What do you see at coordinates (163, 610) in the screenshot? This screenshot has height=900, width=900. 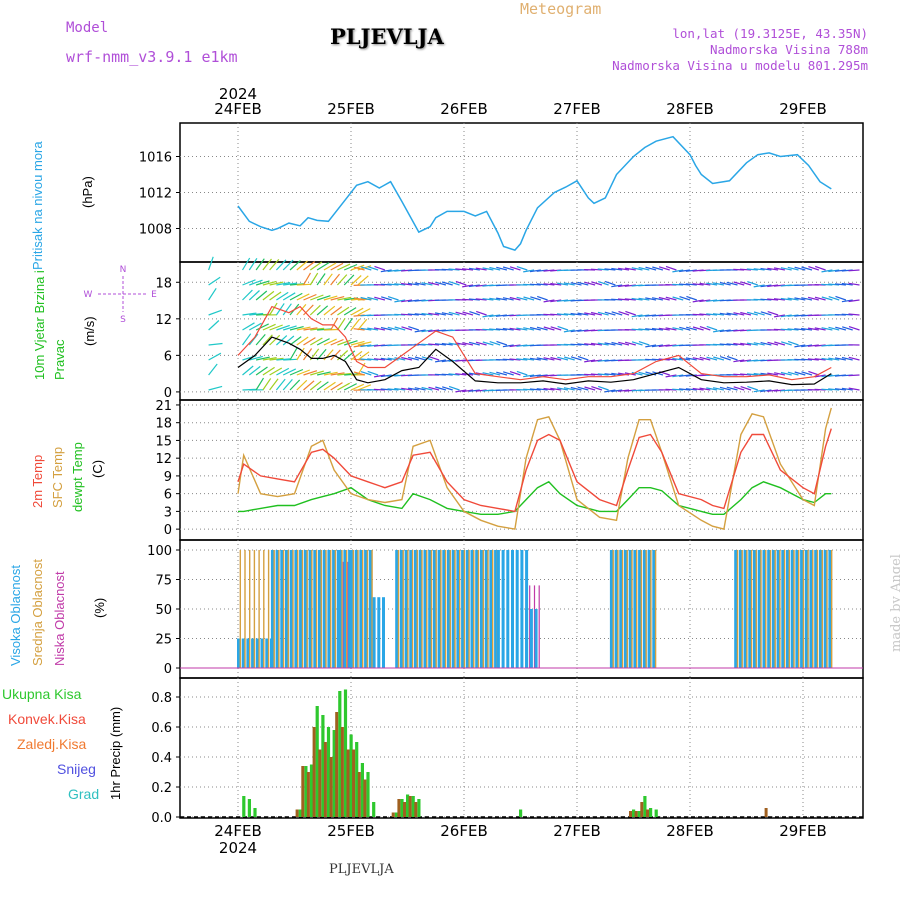 I see `y-tick-label: 50` at bounding box center [163, 610].